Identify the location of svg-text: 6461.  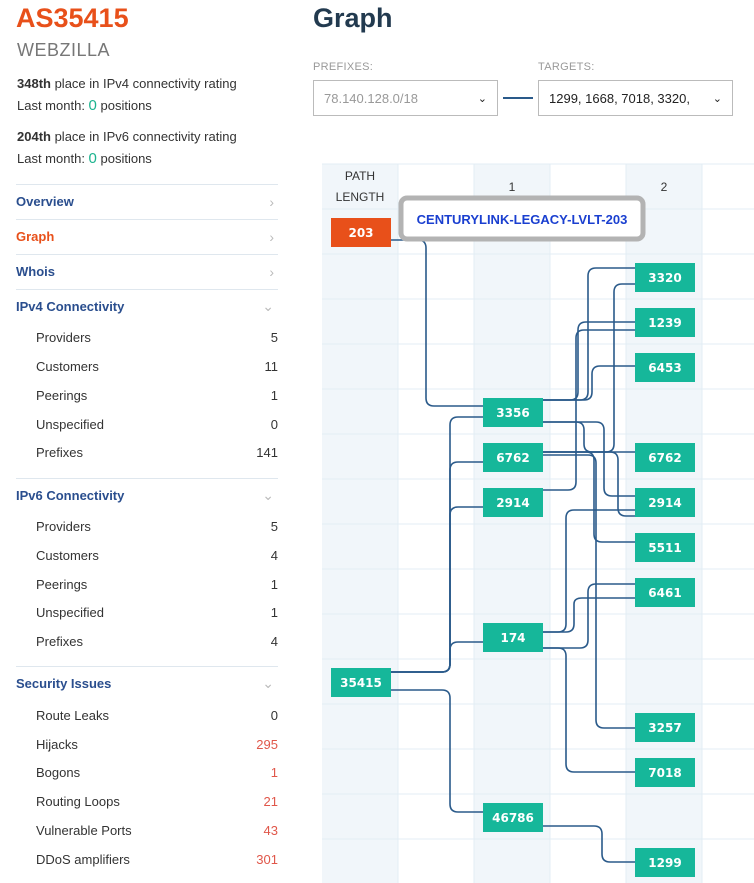
(664, 593).